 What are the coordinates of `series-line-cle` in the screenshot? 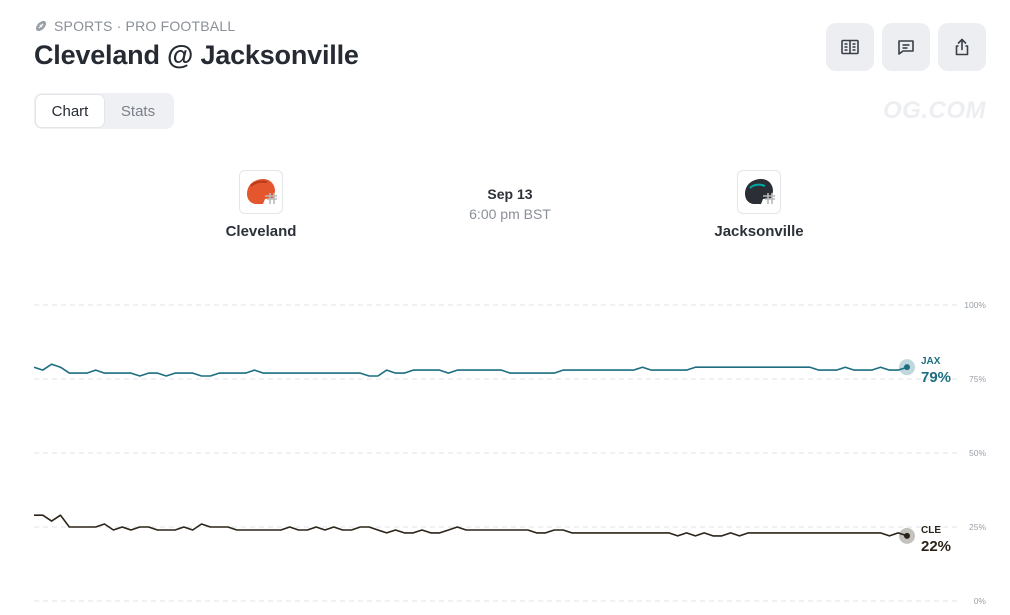 It's located at (471, 525).